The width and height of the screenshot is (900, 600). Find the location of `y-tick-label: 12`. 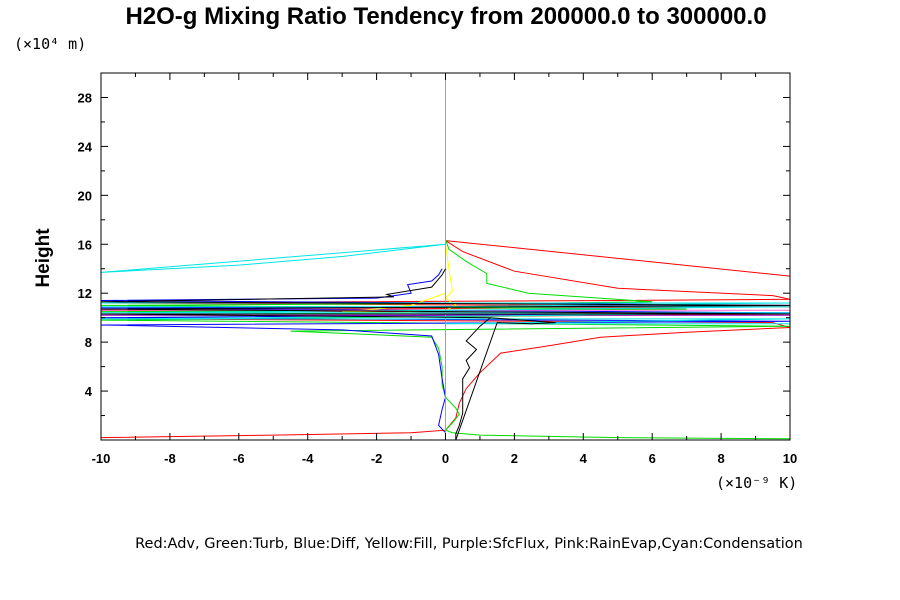

y-tick-label: 12 is located at coordinates (85, 293).